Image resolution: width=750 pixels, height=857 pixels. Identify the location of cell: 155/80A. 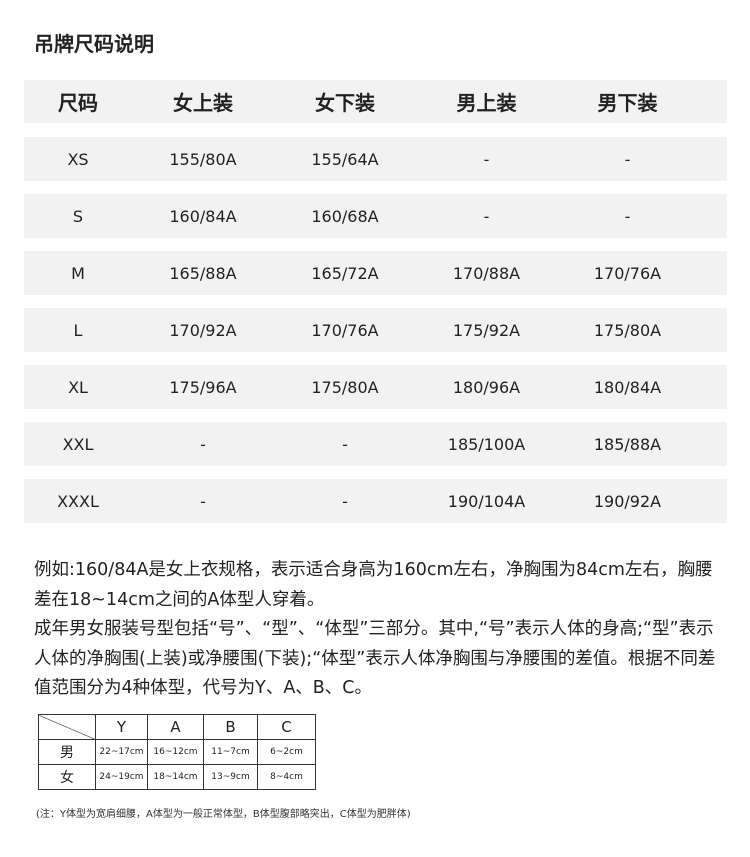
(203, 159).